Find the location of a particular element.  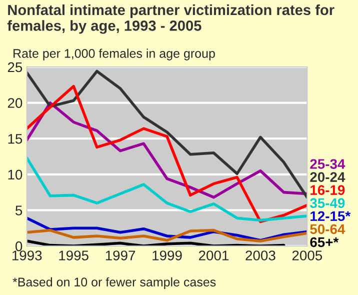

x-tick-label: 1993 is located at coordinates (27, 255).